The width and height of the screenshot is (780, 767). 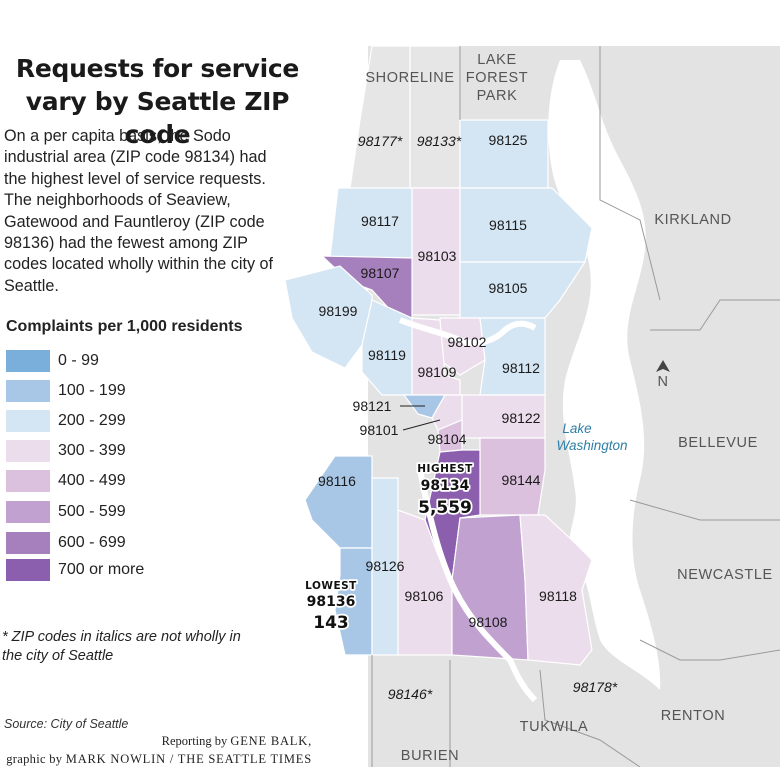 I want to click on zip-98105-area, so click(x=523, y=290).